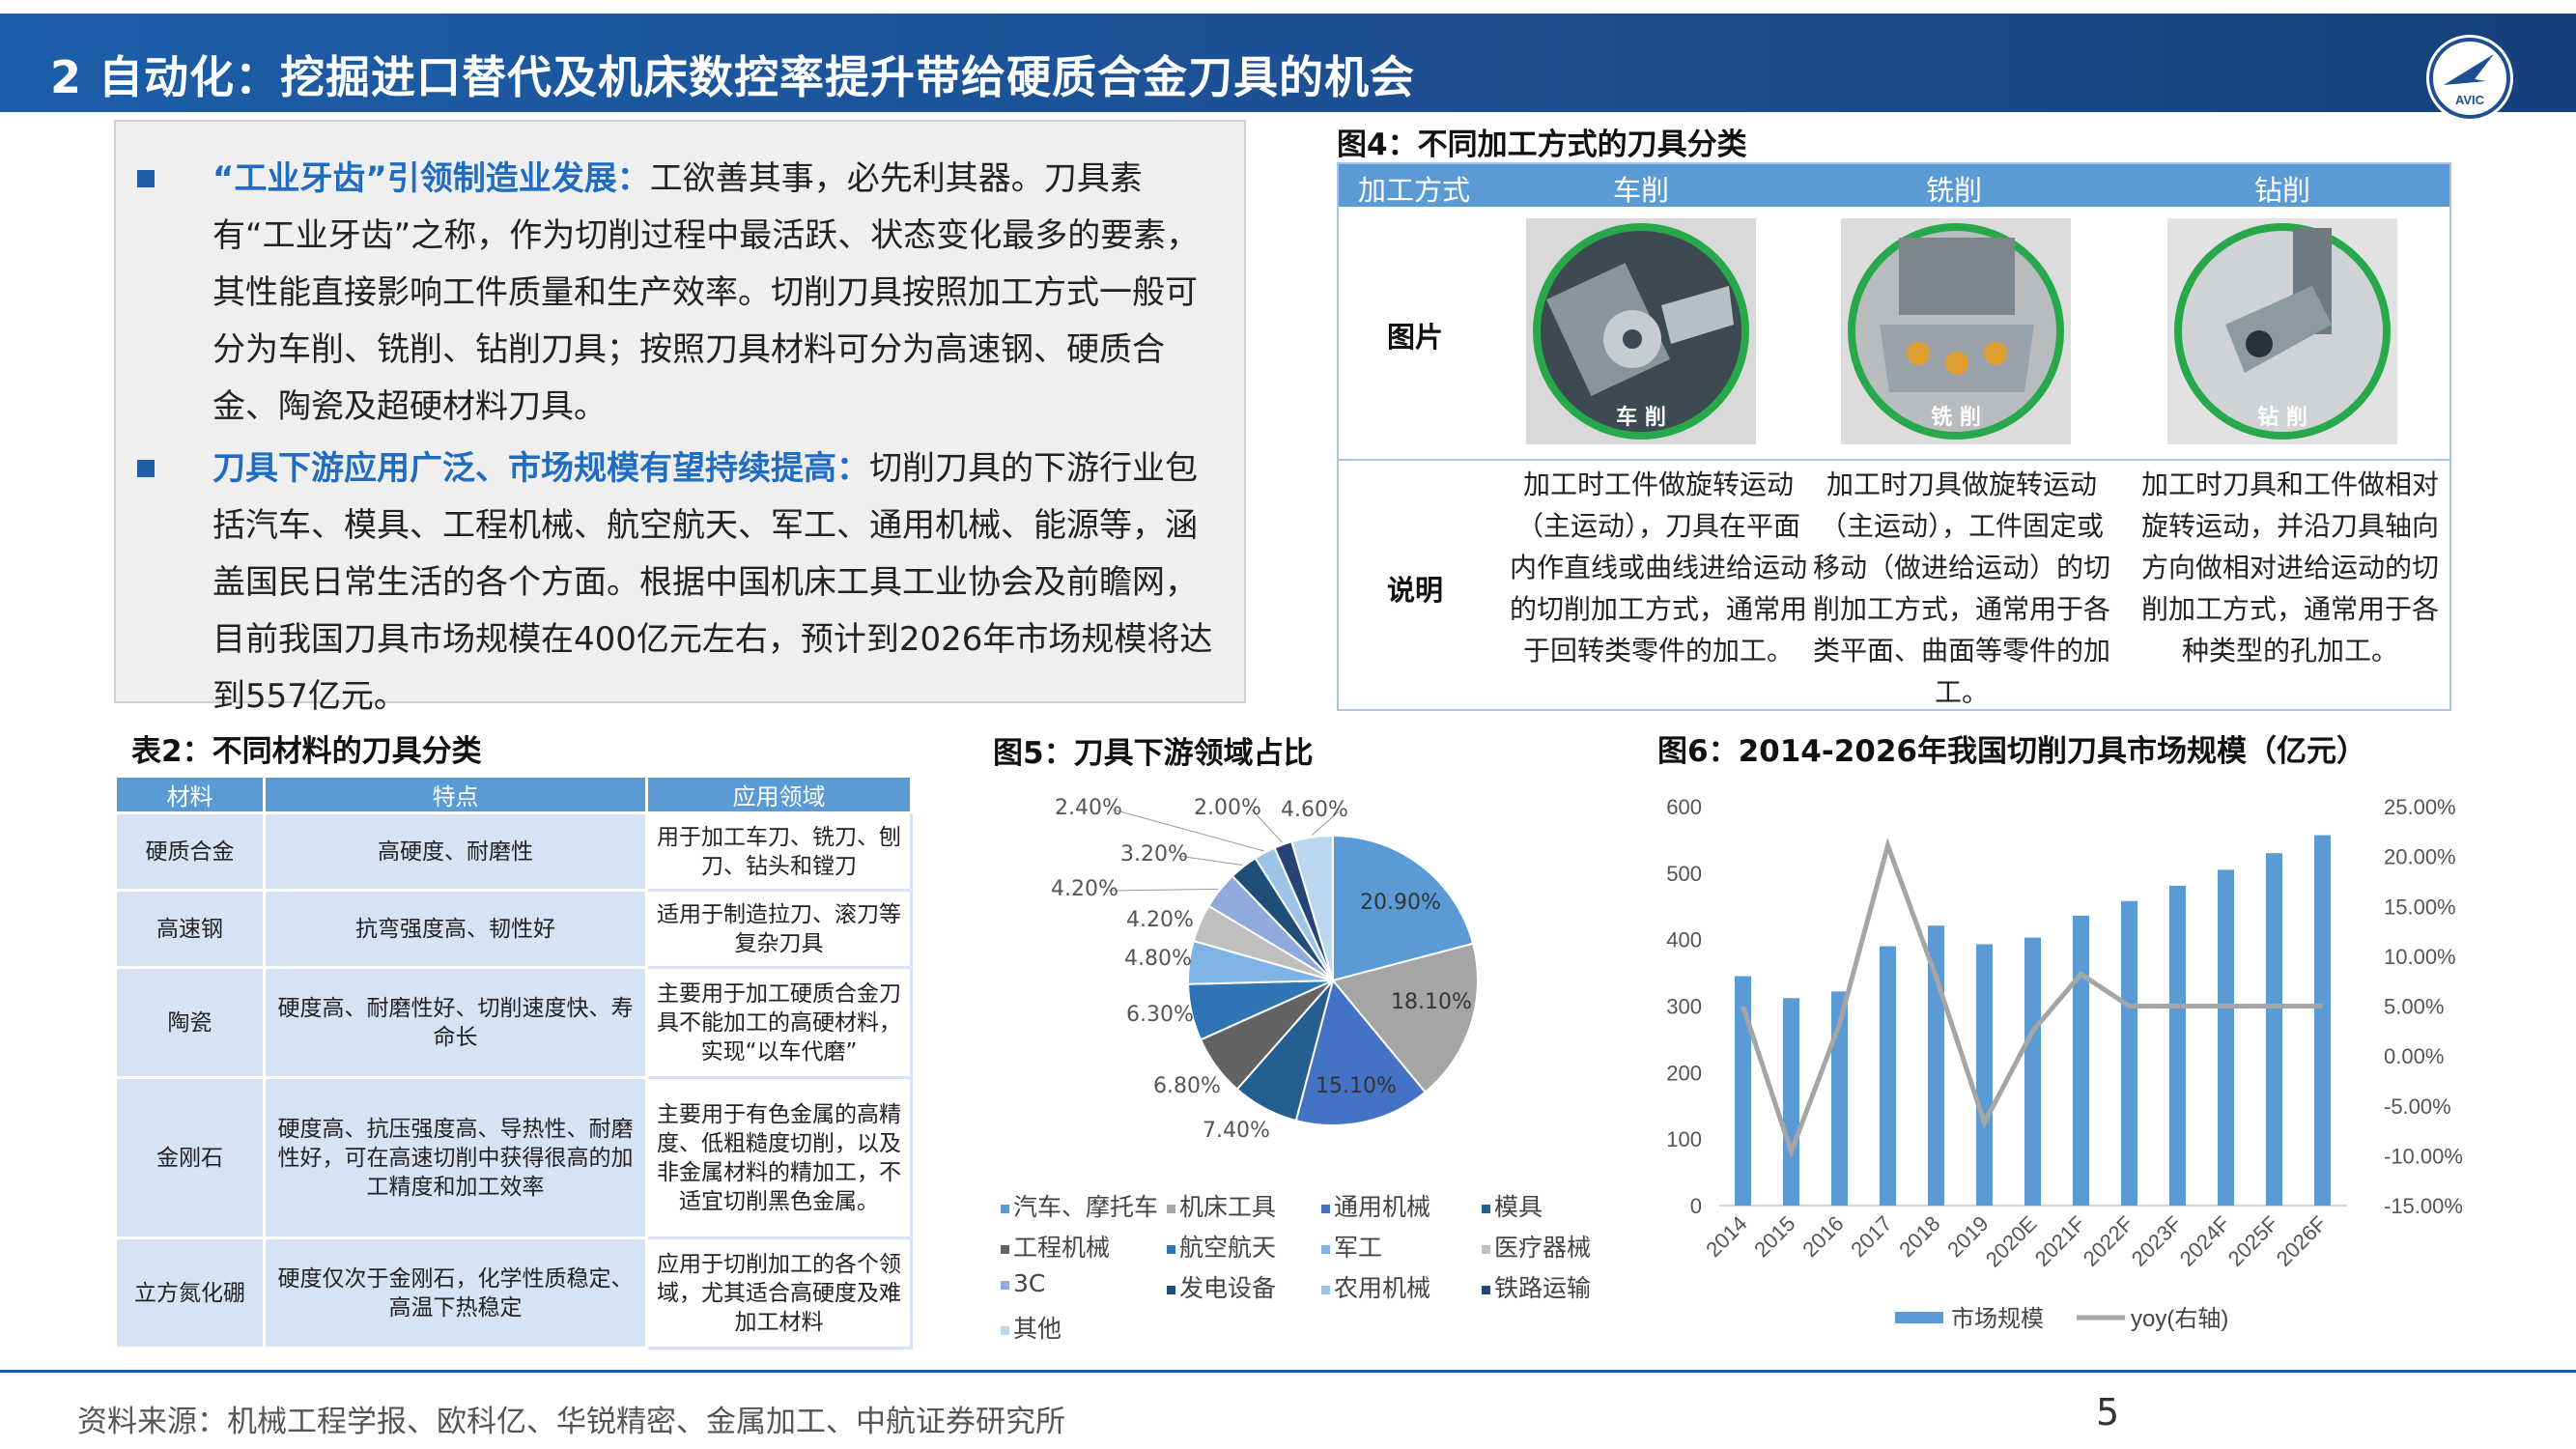 The image size is (2576, 1449). Describe the element at coordinates (190, 1293) in the screenshot. I see `material-cell: 立方氮化硼` at that location.